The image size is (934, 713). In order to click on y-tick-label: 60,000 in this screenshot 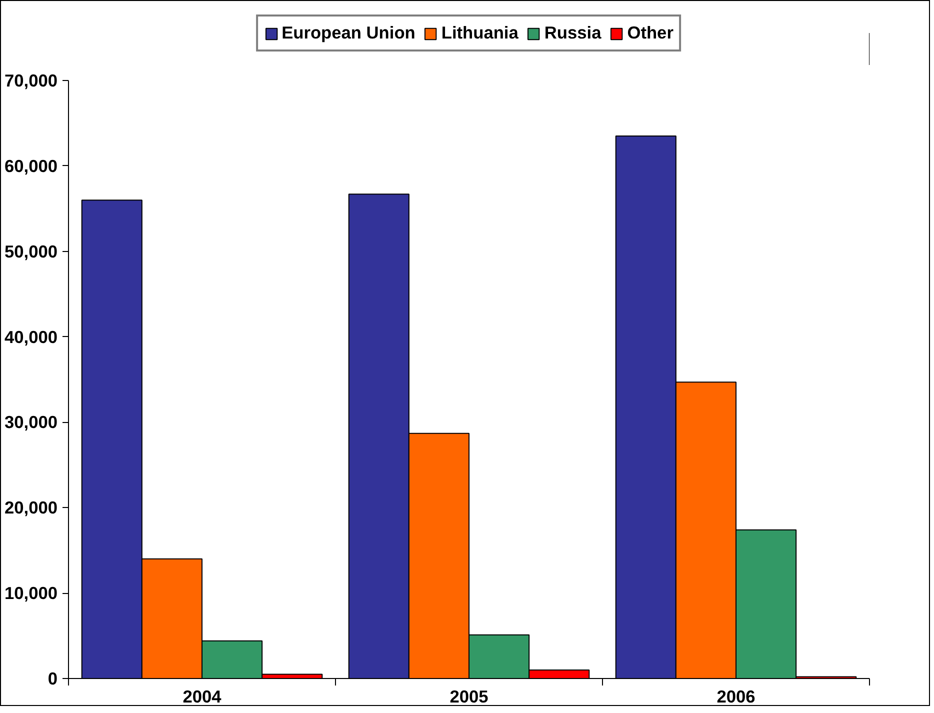, I will do `click(31, 166)`.